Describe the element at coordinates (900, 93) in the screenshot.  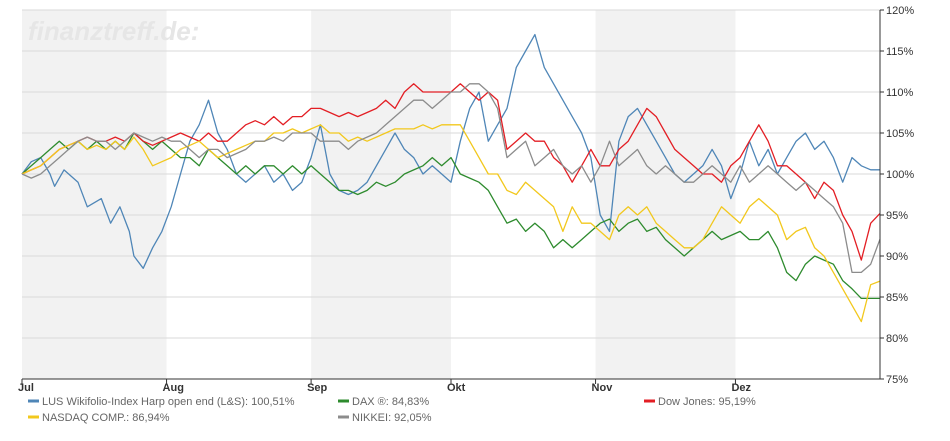
I see `y-tick-label: 110%` at that location.